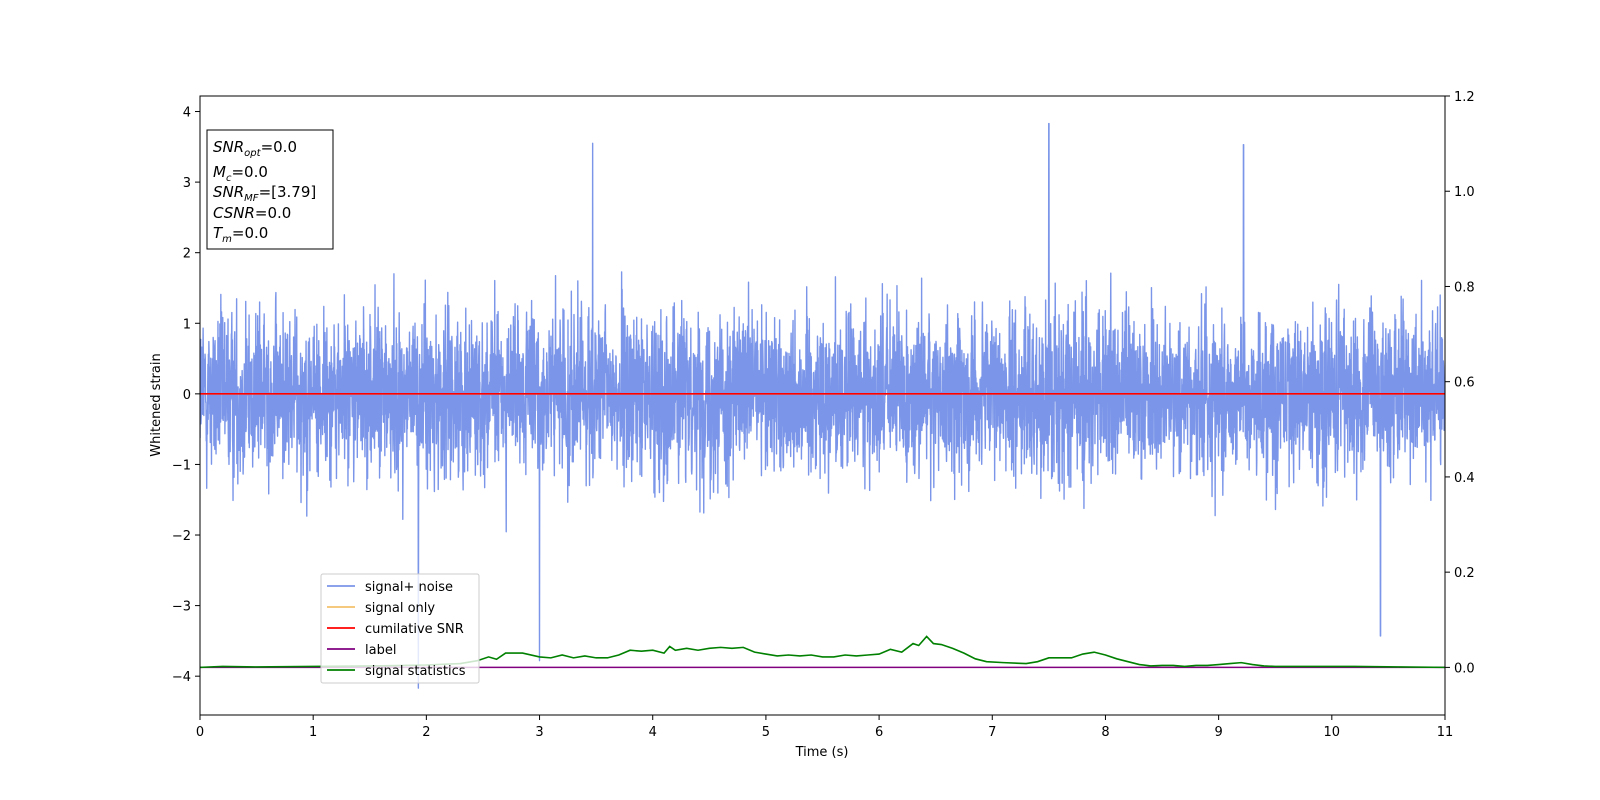  What do you see at coordinates (1464, 573) in the screenshot?
I see `y2-tick-label: 0.2` at bounding box center [1464, 573].